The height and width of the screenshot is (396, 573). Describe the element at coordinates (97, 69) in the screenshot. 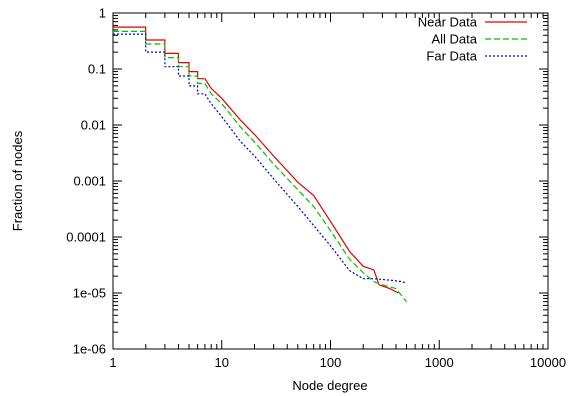

I see `y-tick-label: 0.1` at that location.